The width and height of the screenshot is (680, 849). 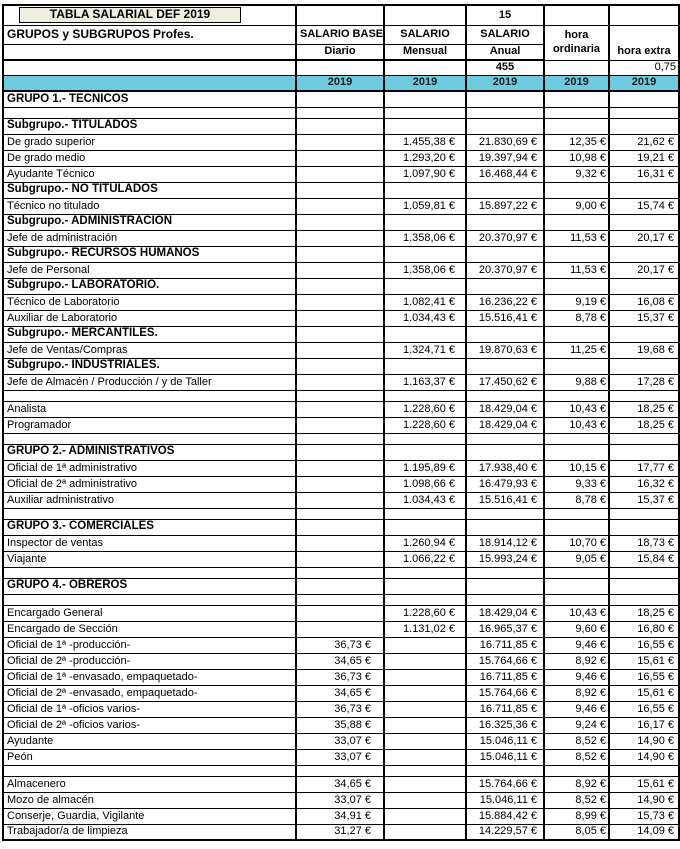 What do you see at coordinates (341, 770) in the screenshot?
I see `spacer-row` at bounding box center [341, 770].